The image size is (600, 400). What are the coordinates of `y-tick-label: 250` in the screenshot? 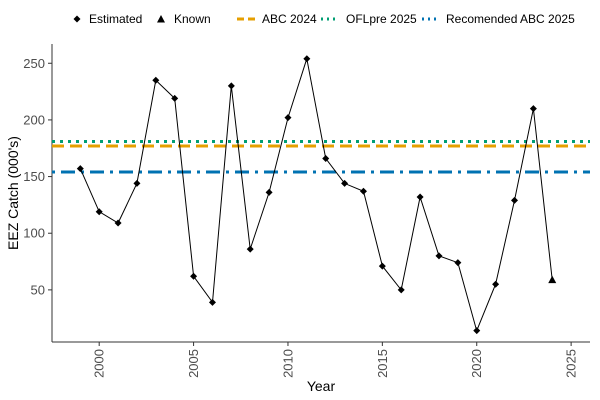 It's located at (34, 63).